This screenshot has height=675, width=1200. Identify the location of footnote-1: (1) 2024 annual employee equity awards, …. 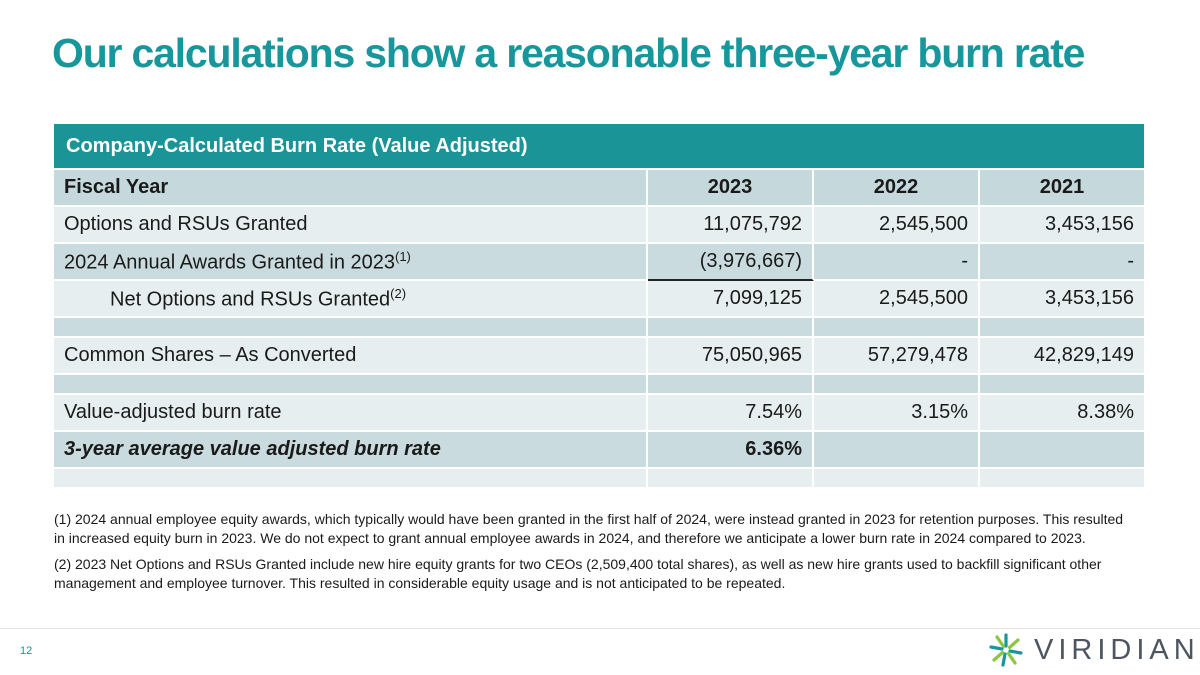
(589, 528).